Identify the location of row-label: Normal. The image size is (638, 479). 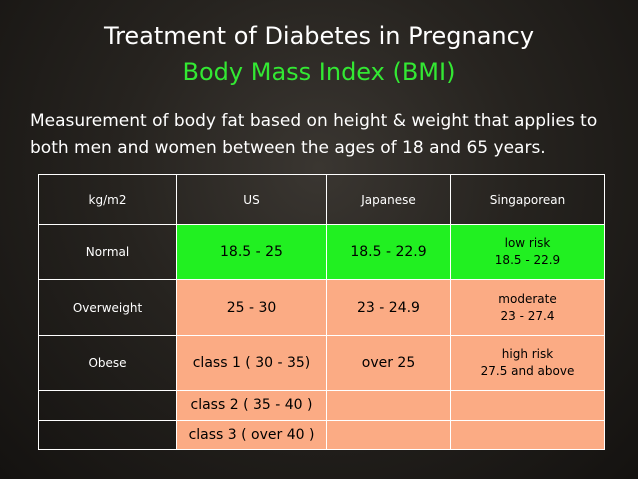
(107, 252).